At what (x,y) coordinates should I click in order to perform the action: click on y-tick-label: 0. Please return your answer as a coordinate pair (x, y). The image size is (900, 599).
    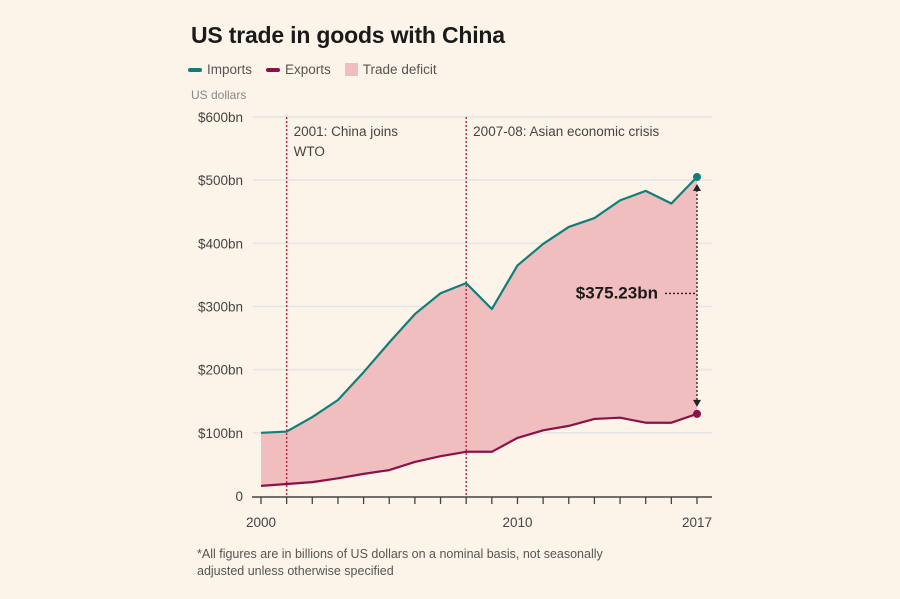
    Looking at the image, I should click on (239, 496).